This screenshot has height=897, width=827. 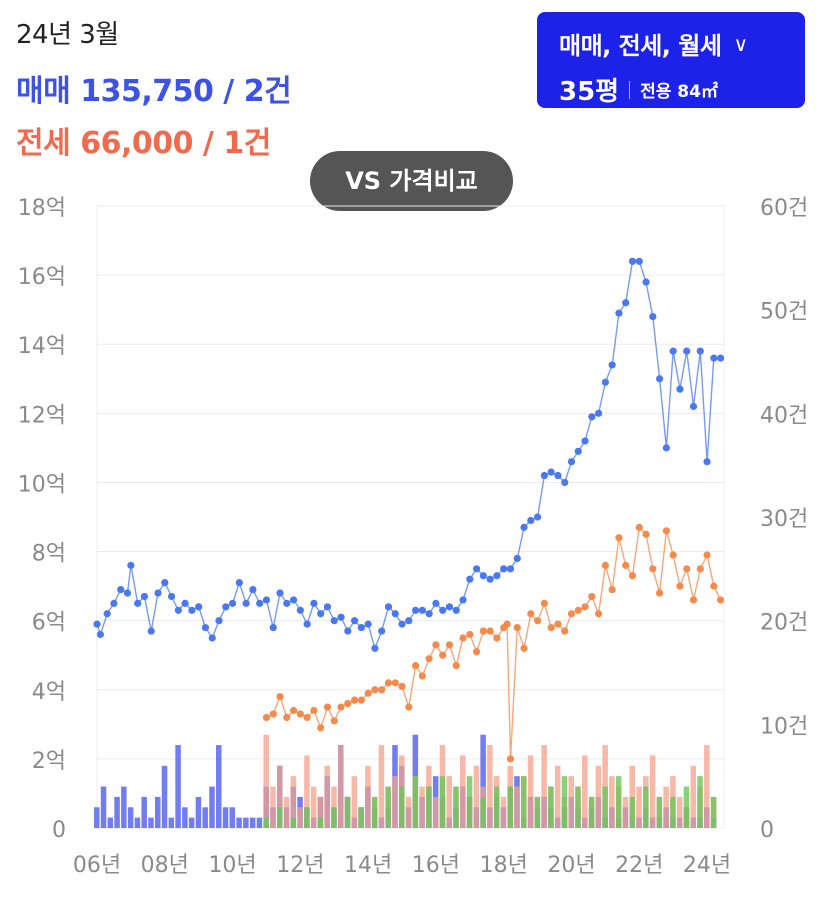 What do you see at coordinates (784, 623) in the screenshot?
I see `y-right-tick-label: 20건` at bounding box center [784, 623].